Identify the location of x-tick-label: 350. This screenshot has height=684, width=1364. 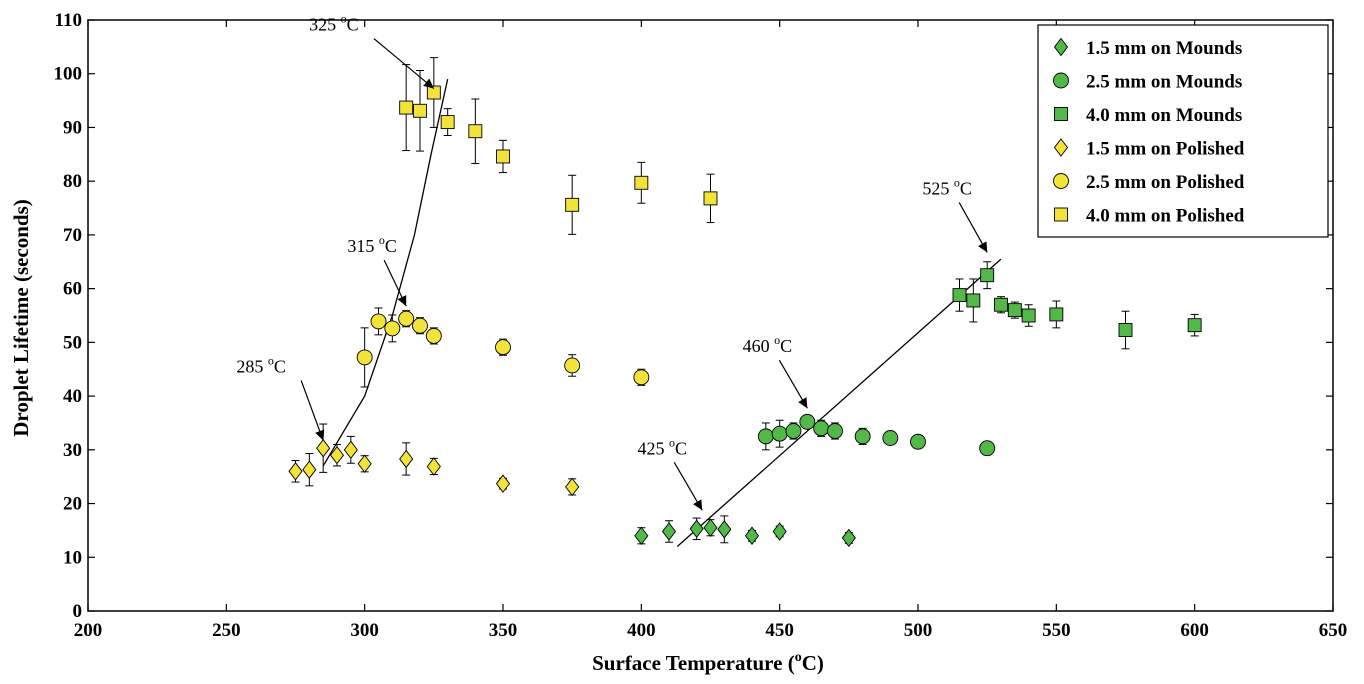
(503, 630).